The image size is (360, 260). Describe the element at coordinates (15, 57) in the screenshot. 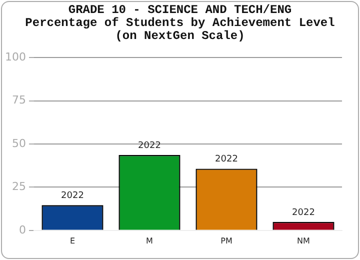

I see `y-tick-label: 100` at that location.